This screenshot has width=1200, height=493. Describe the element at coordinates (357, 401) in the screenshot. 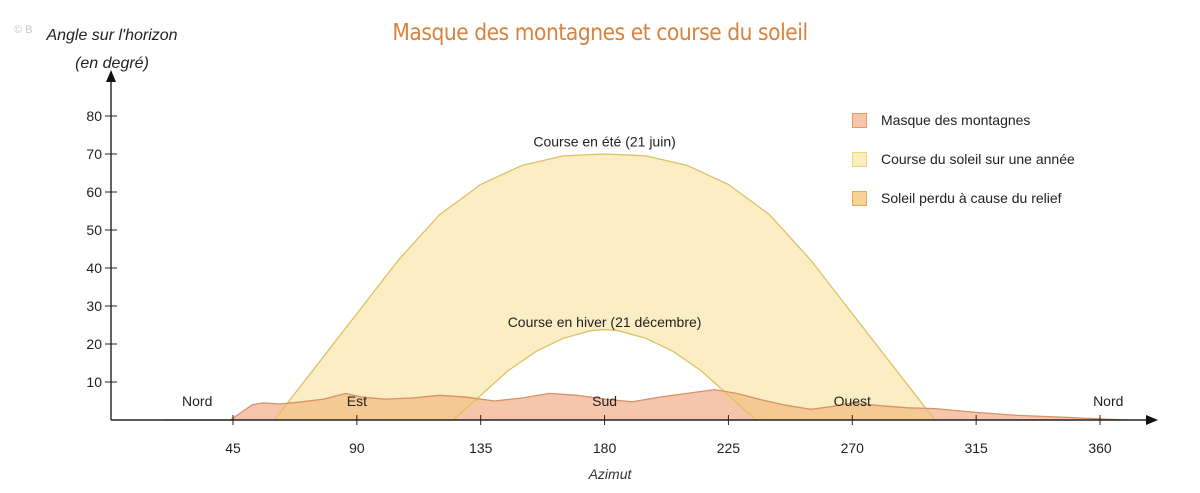

I see `compass-label: Est` at that location.